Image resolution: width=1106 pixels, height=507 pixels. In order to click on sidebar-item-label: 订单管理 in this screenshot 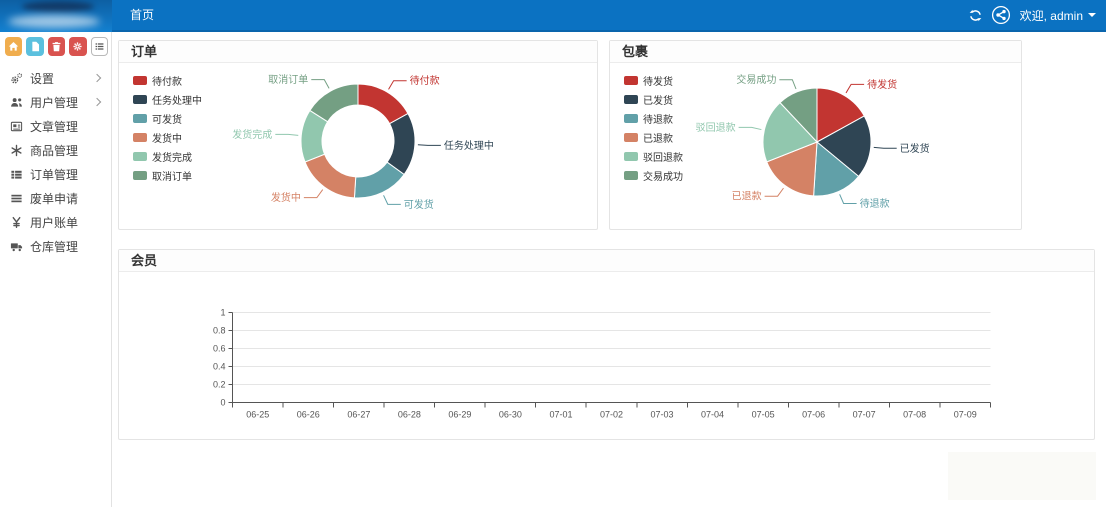, I will do `click(54, 174)`.